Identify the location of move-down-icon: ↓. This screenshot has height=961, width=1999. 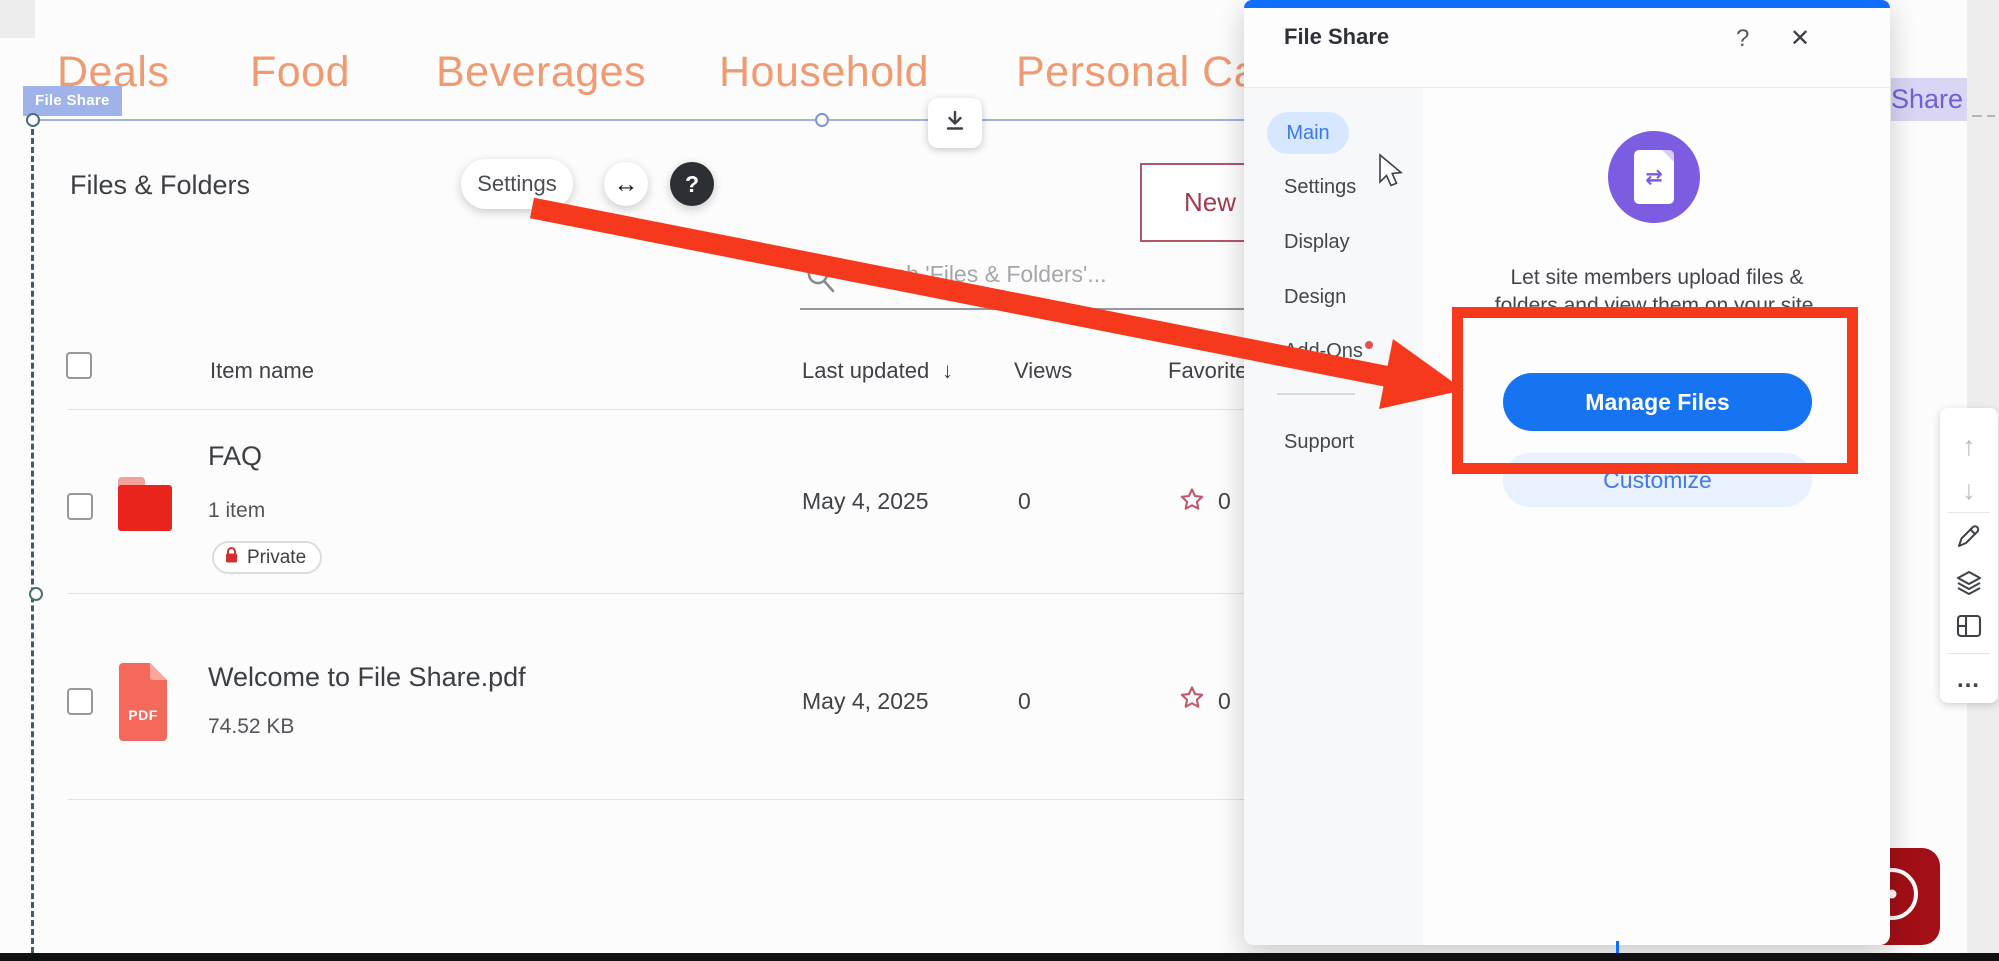
(1969, 489).